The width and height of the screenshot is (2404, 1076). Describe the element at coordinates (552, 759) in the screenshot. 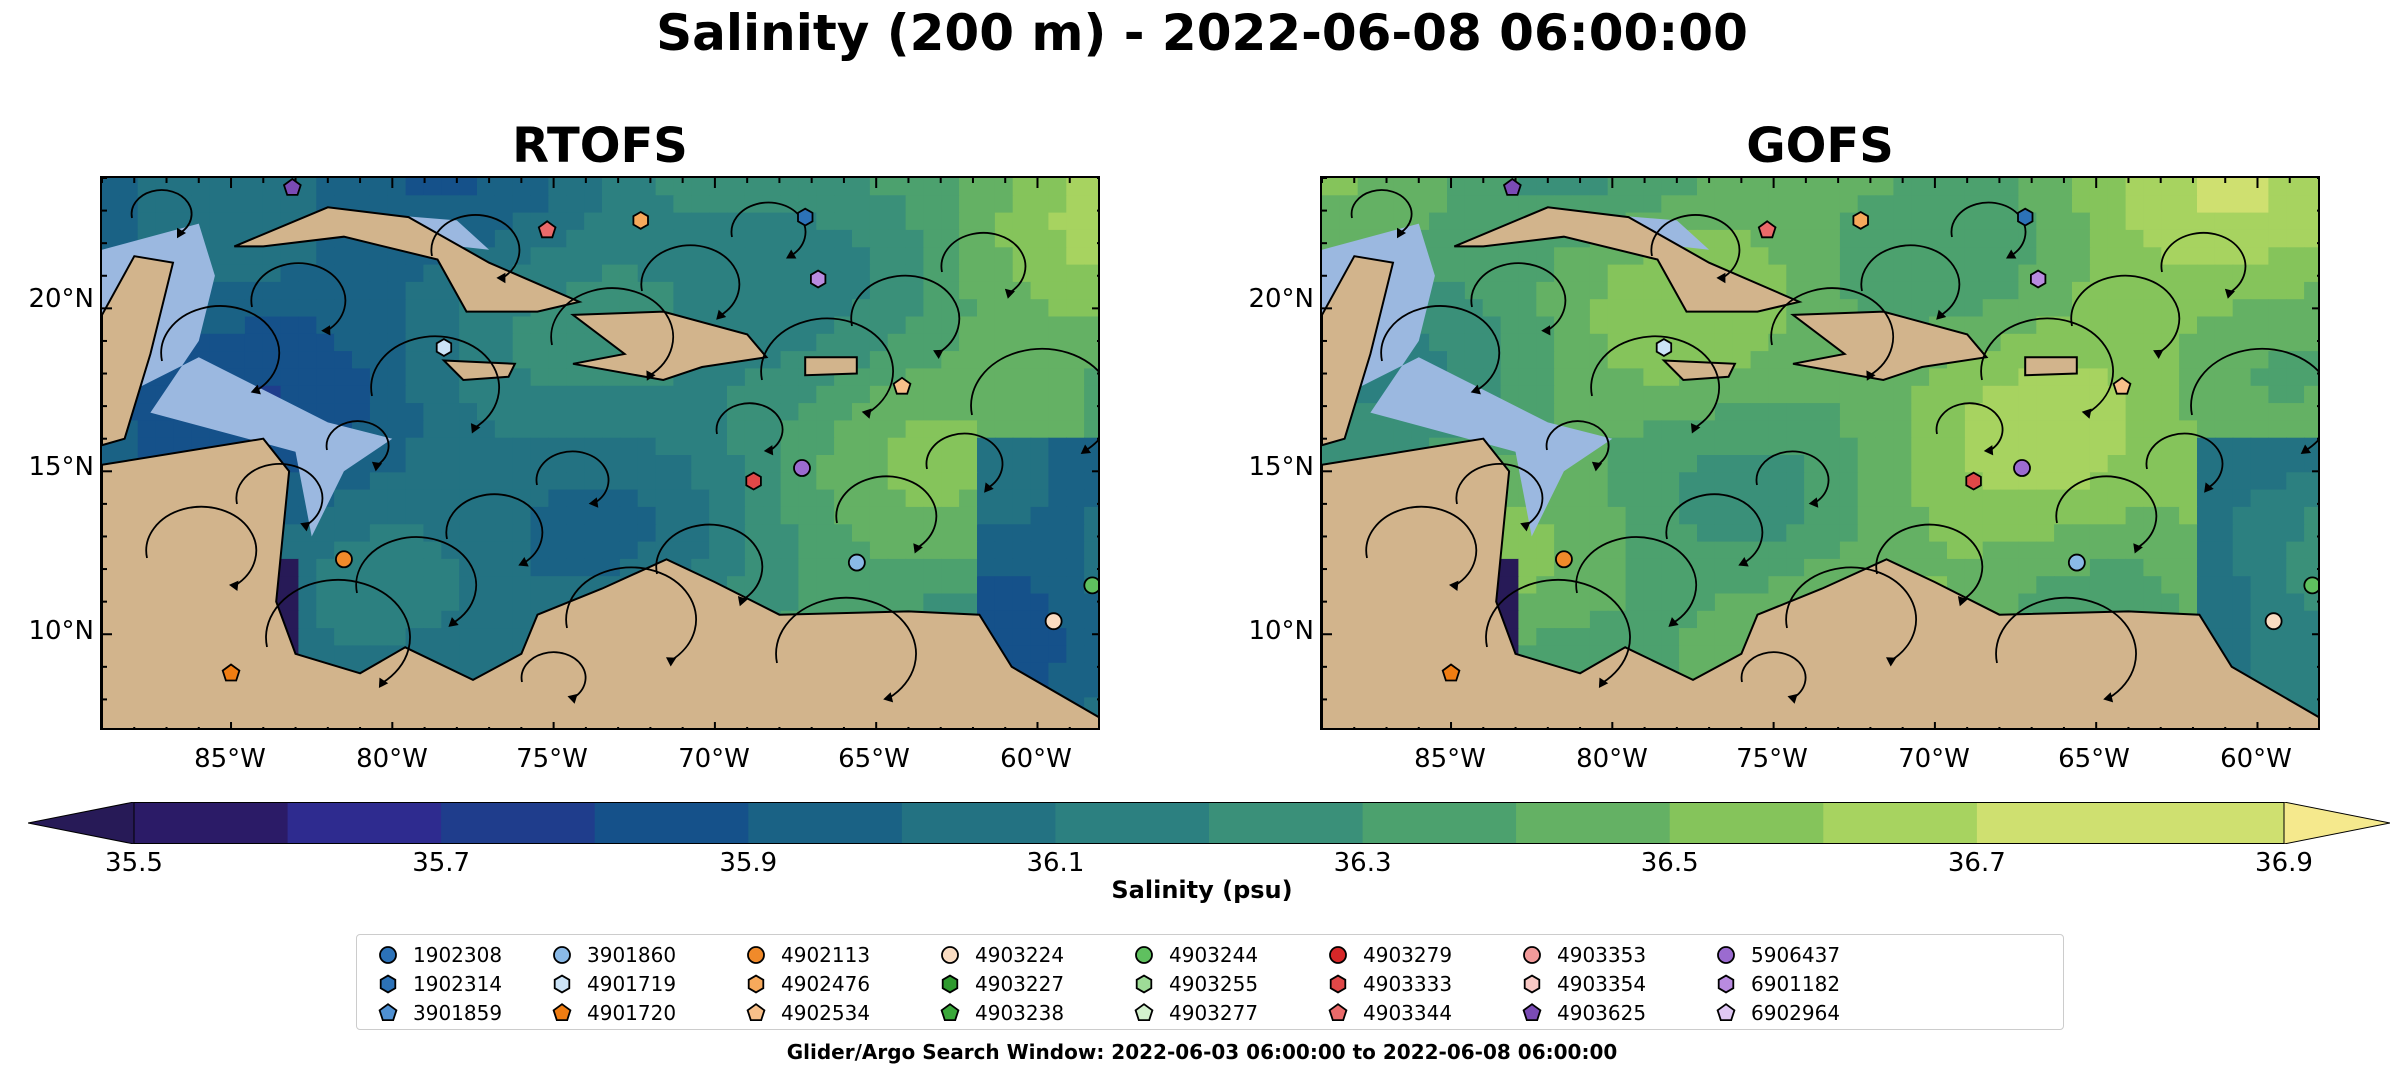

I see `xtick-75w-rtofs: 75°W` at that location.